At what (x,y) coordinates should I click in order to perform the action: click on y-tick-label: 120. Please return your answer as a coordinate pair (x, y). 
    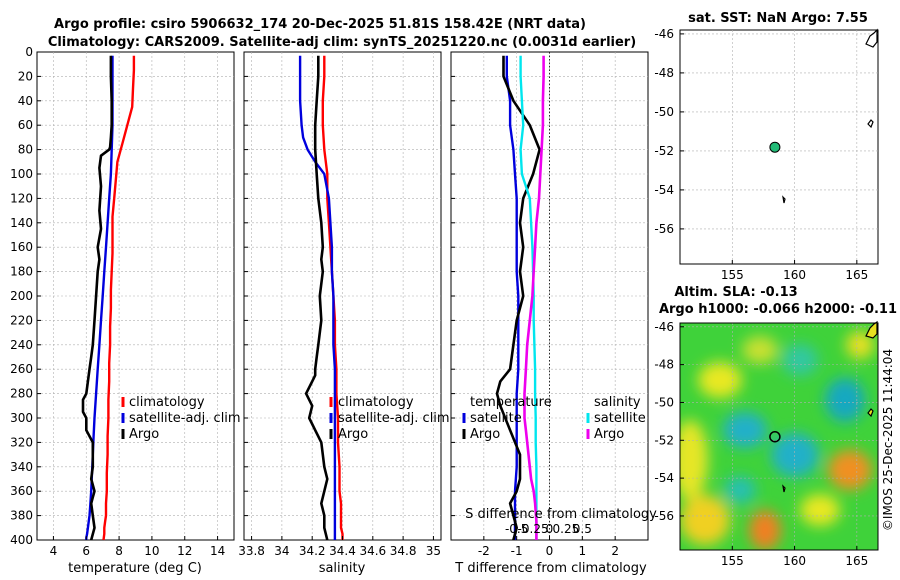
    Looking at the image, I should click on (21, 198).